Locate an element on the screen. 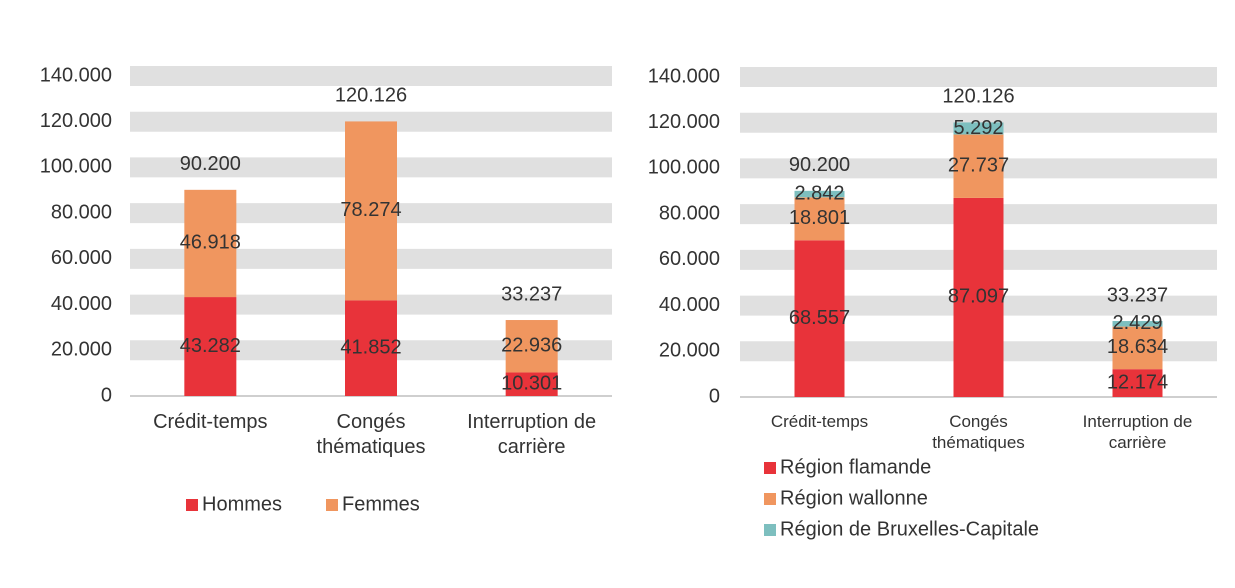  value-label: 22.936 is located at coordinates (531, 346).